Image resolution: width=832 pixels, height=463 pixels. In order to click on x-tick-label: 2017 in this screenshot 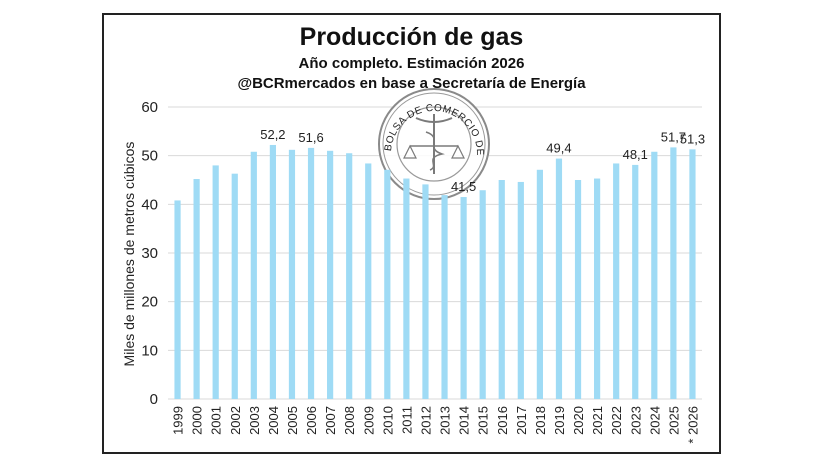, I will do `click(521, 420)`.